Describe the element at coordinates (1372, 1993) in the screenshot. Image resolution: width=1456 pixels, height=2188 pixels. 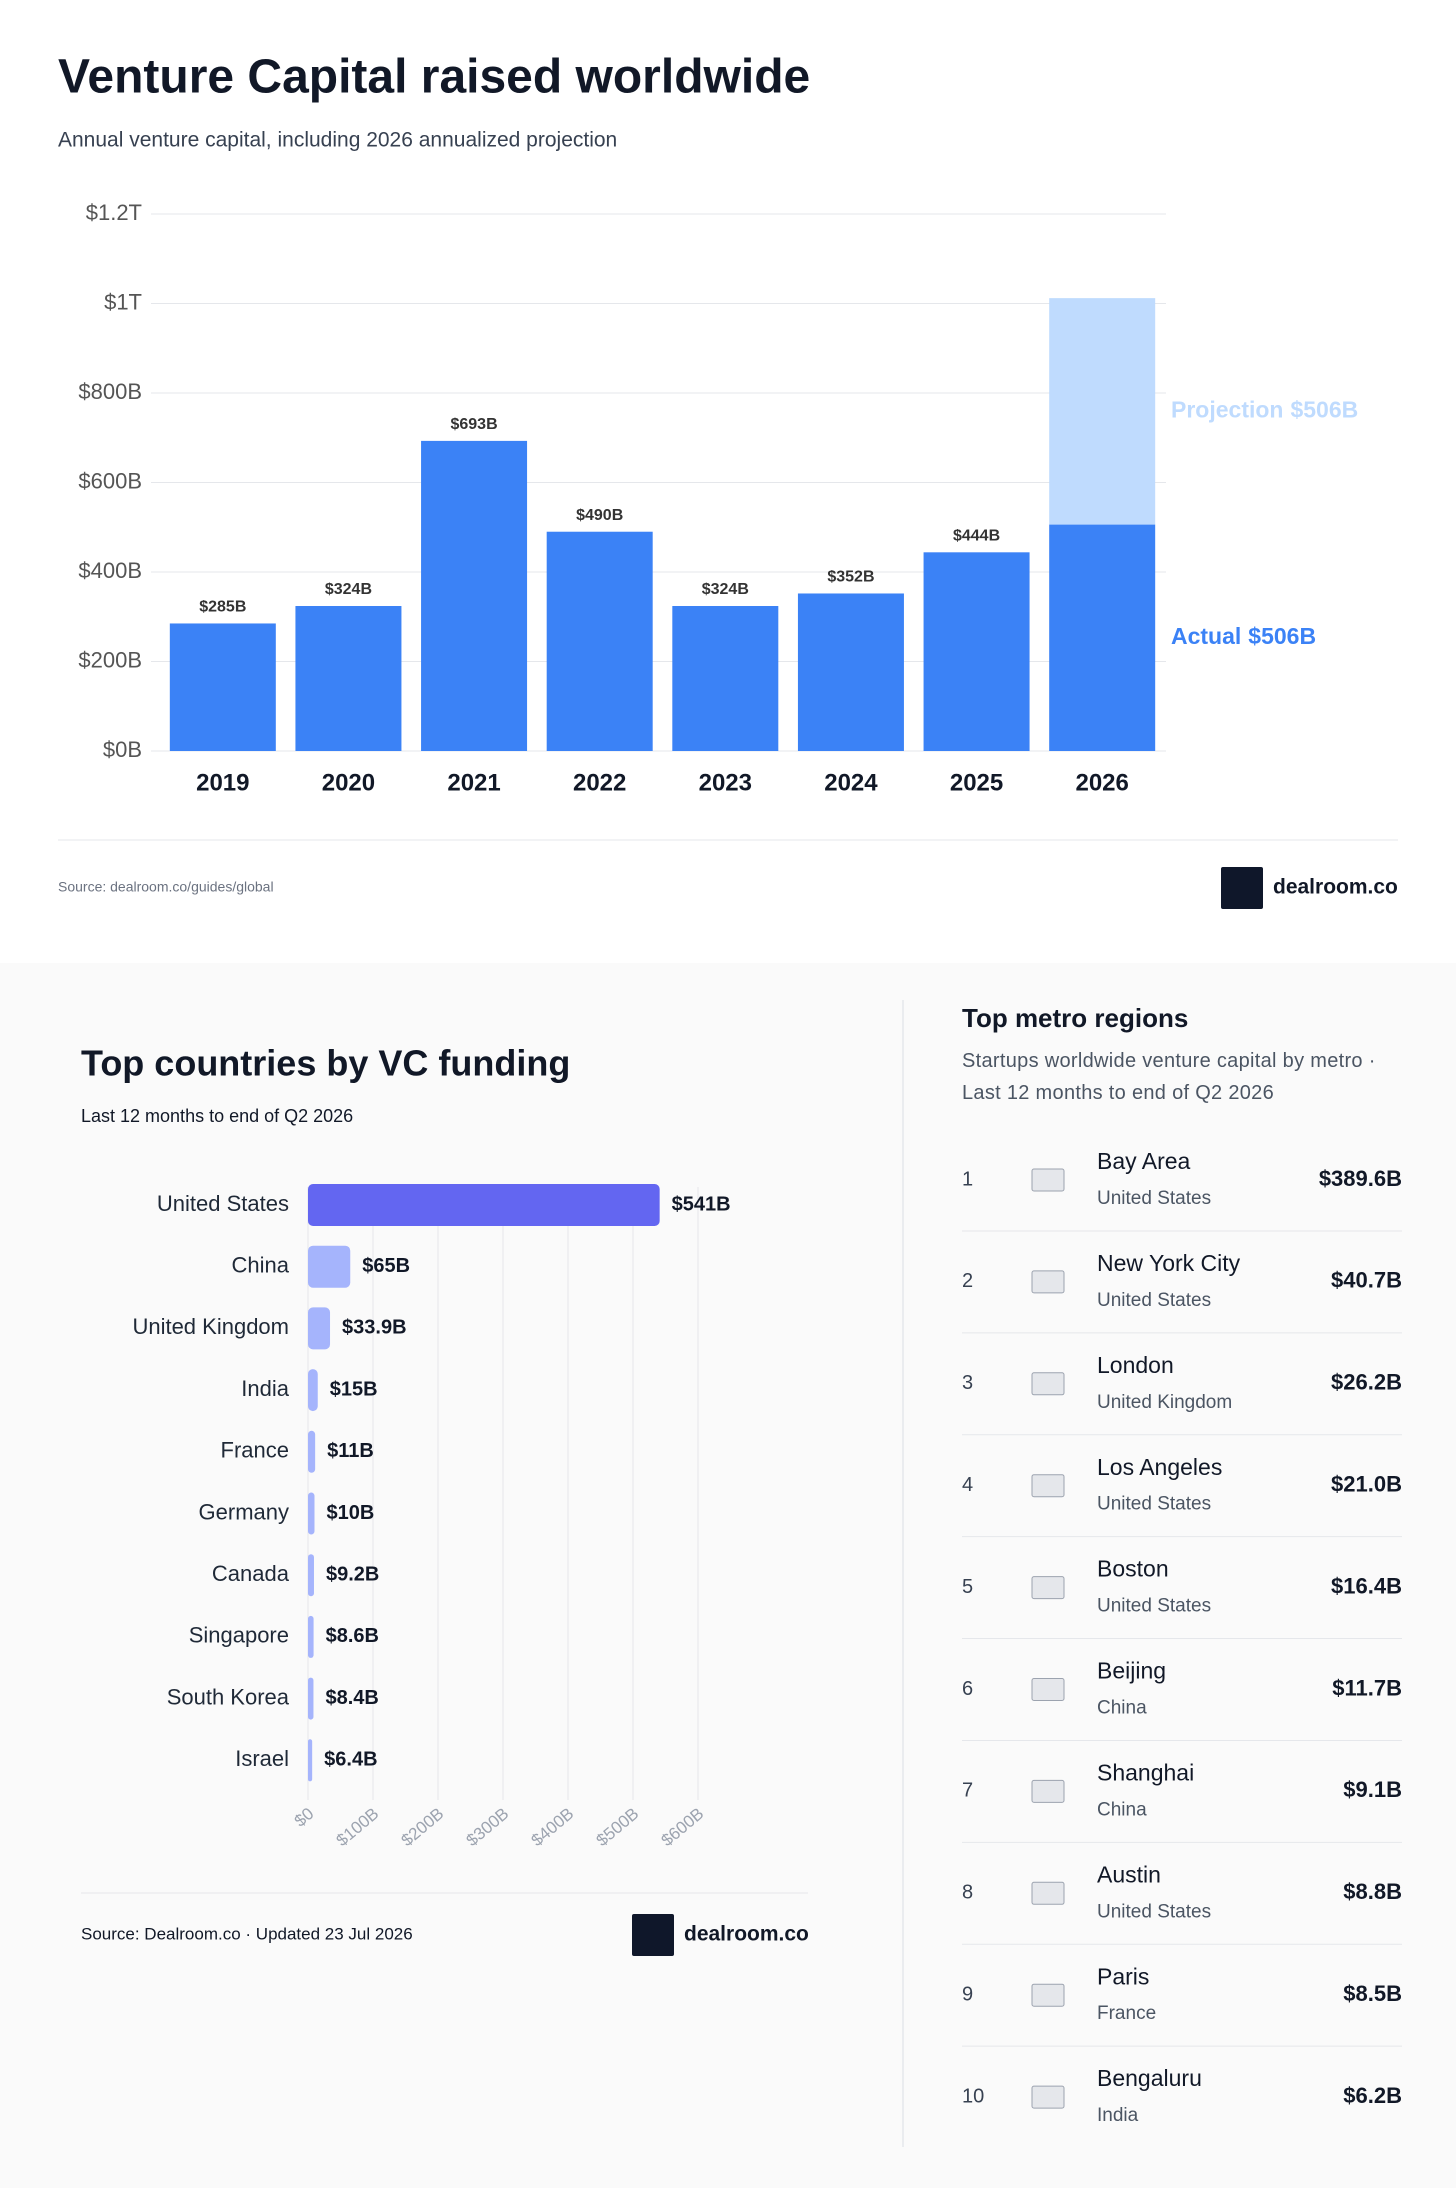
I see `metro-value: $8.5B` at that location.